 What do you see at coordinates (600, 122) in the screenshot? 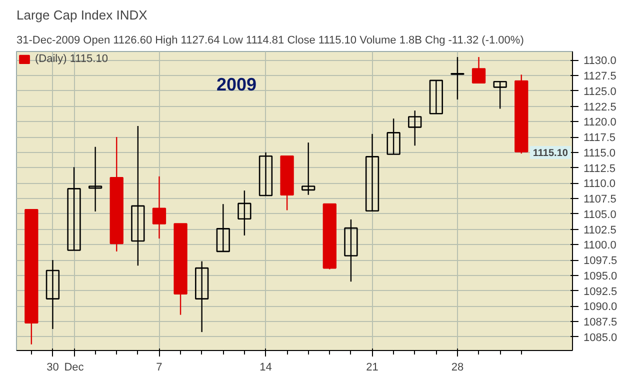
I see `y-tick-label: 1120.0` at bounding box center [600, 122].